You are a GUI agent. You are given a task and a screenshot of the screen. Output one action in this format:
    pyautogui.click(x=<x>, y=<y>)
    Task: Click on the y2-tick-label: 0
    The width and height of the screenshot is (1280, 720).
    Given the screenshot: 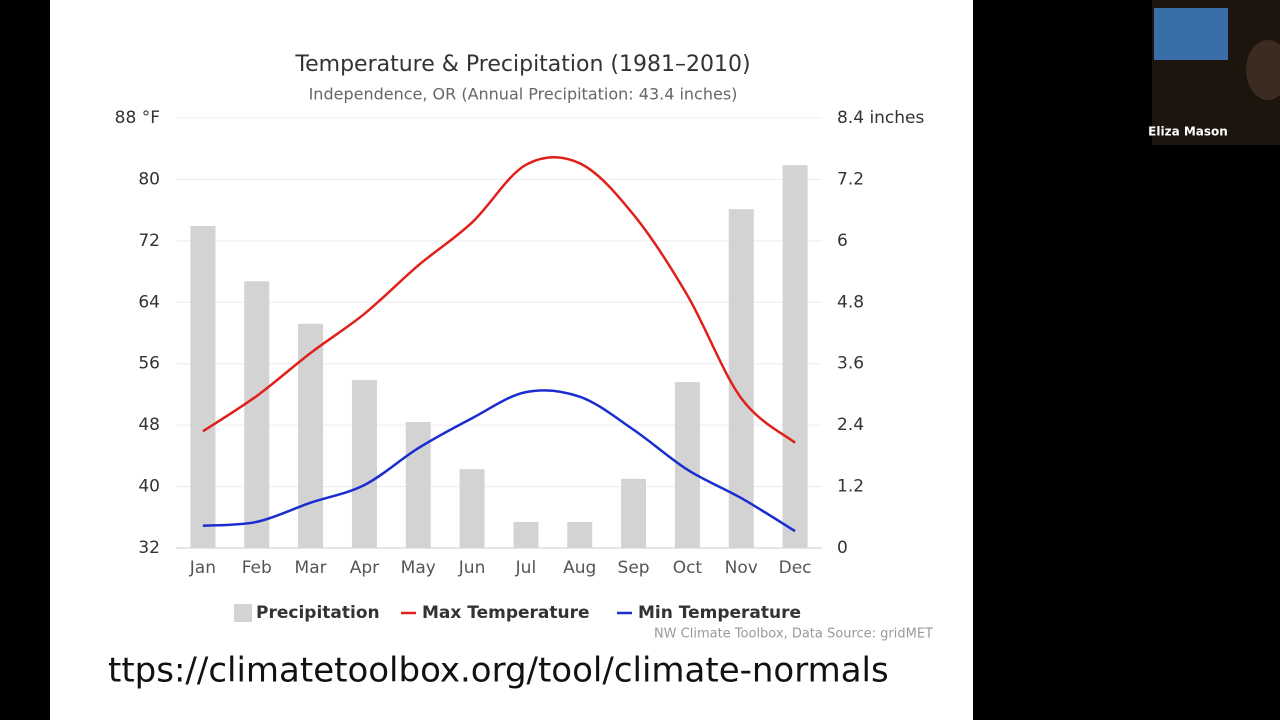 What is the action you would take?
    pyautogui.click(x=842, y=548)
    